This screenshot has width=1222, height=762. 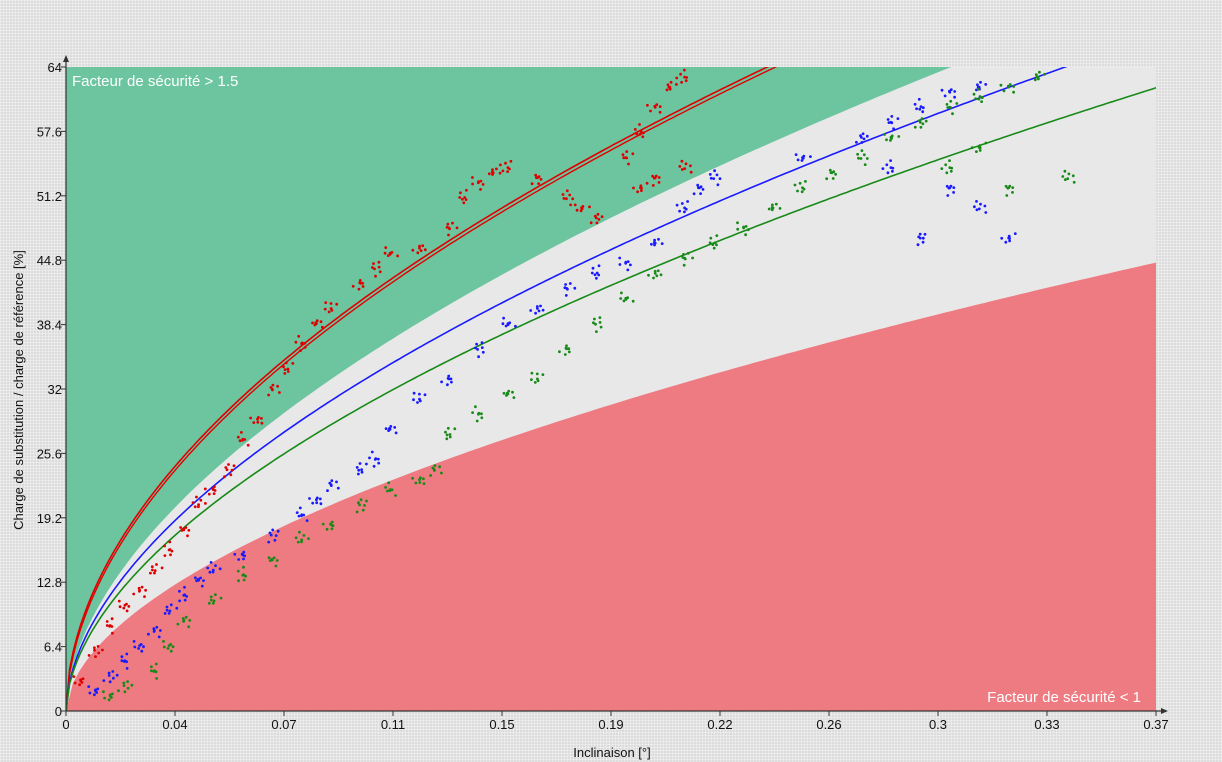 I want to click on x-axis-title: Inclinaison [°], so click(x=611, y=752).